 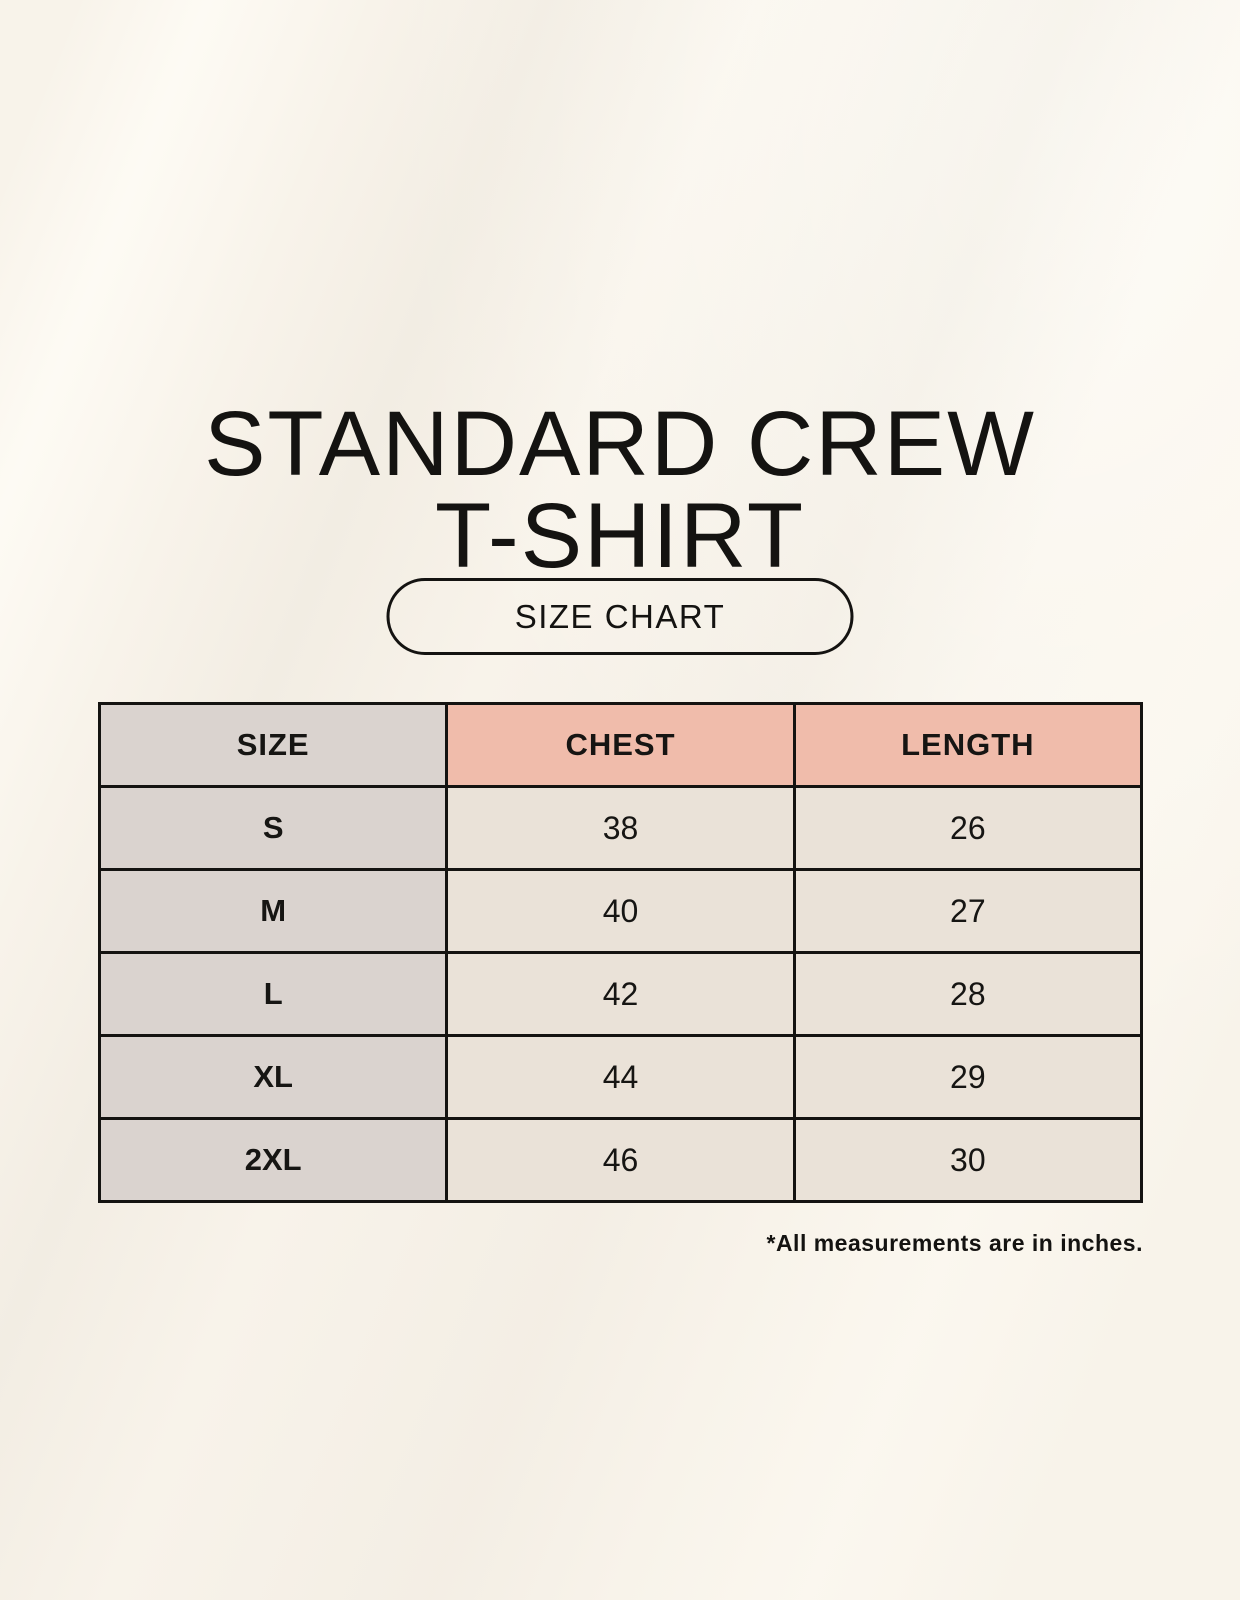 I want to click on chest-value-cell: 42, so click(x=620, y=994).